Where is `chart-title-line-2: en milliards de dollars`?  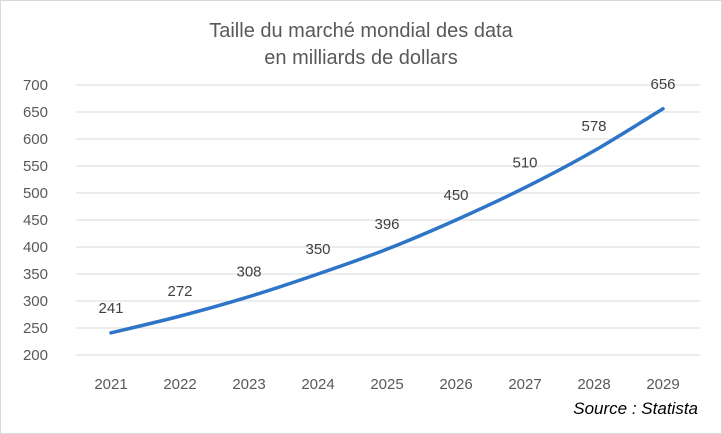 chart-title-line-2: en milliards de dollars is located at coordinates (361, 58).